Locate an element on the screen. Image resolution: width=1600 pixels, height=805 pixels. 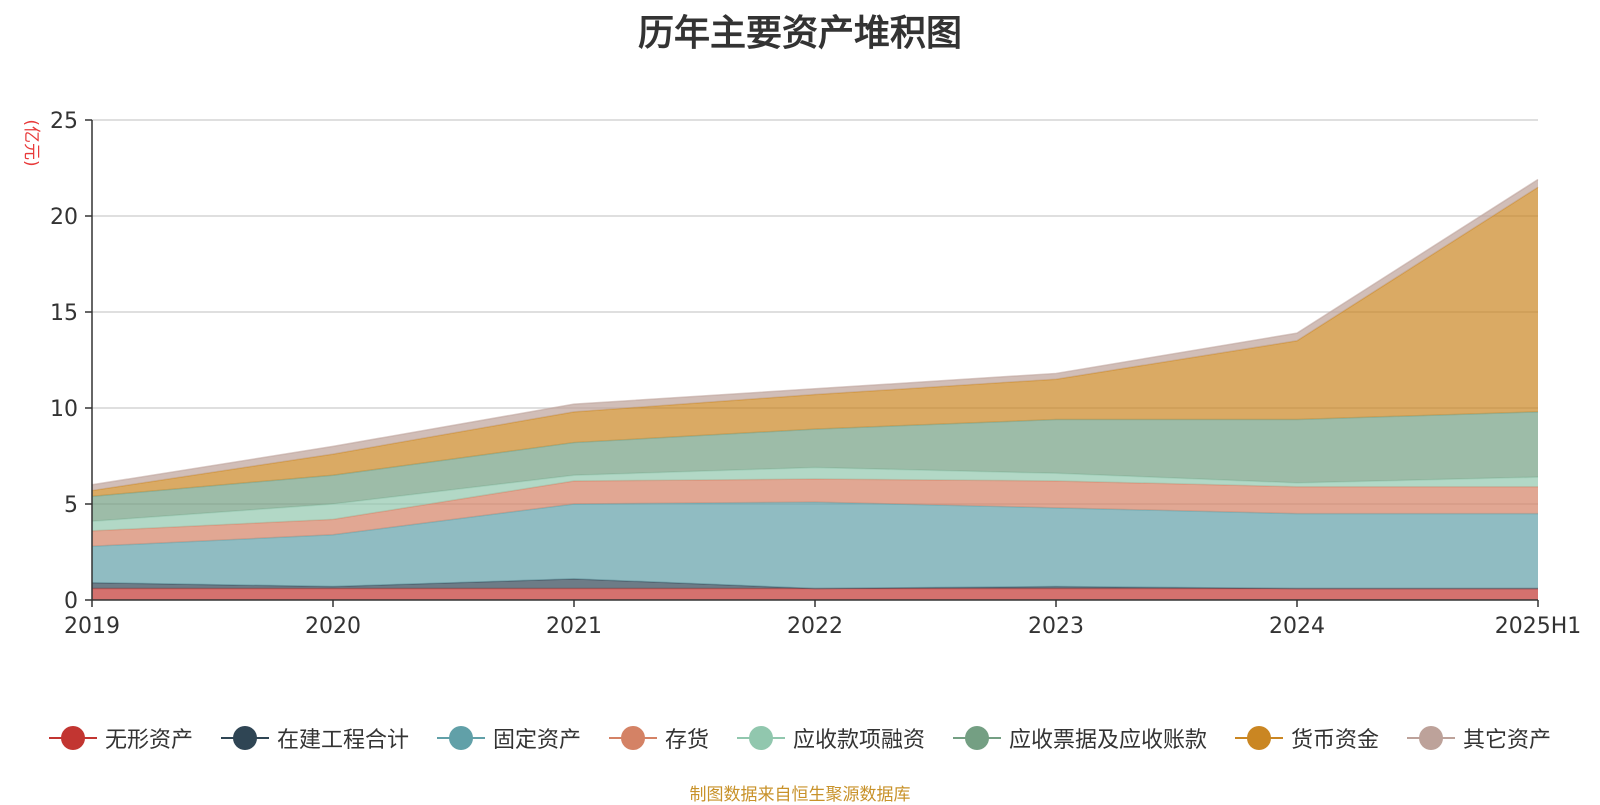
y-tick-label: 15 is located at coordinates (64, 313).